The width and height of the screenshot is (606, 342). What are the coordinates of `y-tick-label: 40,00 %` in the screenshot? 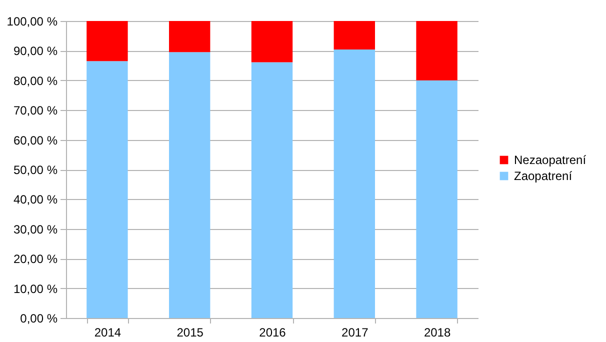 It's located at (35, 199).